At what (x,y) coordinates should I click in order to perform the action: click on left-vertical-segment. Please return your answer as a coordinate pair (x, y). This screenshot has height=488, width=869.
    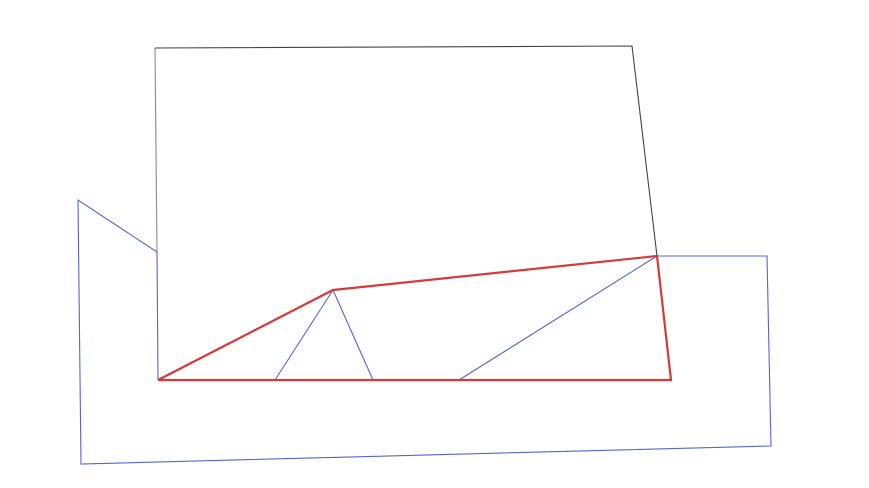
    Looking at the image, I should click on (157, 316).